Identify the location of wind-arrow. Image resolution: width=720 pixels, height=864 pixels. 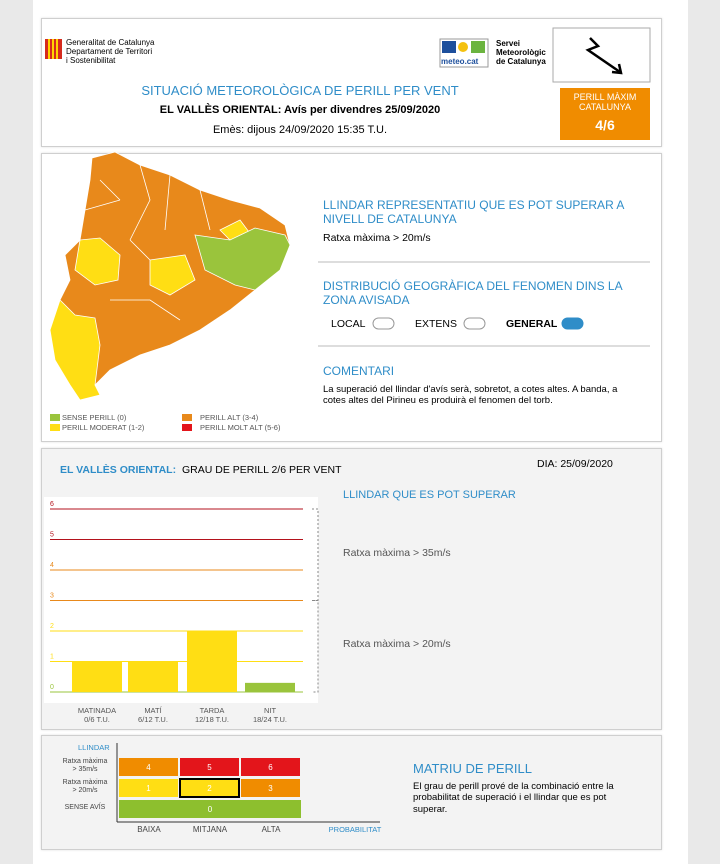
(604, 56).